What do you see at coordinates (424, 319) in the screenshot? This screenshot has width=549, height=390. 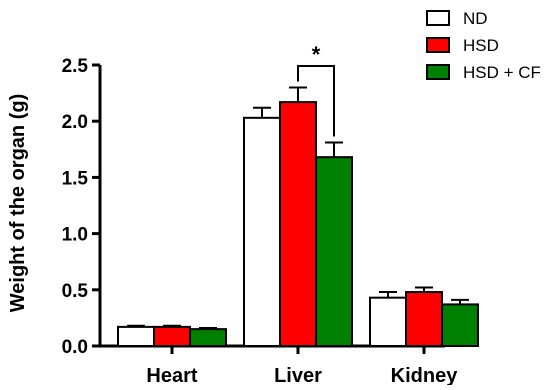 I see `bar-kidney-hsd` at bounding box center [424, 319].